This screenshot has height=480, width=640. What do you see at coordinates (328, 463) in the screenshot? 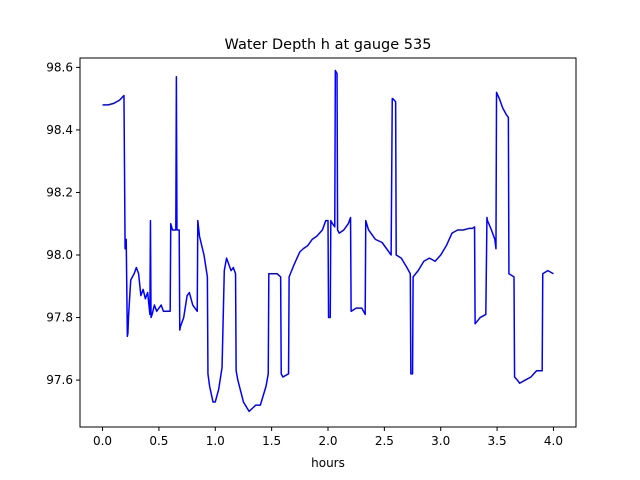
I see `x-axis-label: hours` at bounding box center [328, 463].